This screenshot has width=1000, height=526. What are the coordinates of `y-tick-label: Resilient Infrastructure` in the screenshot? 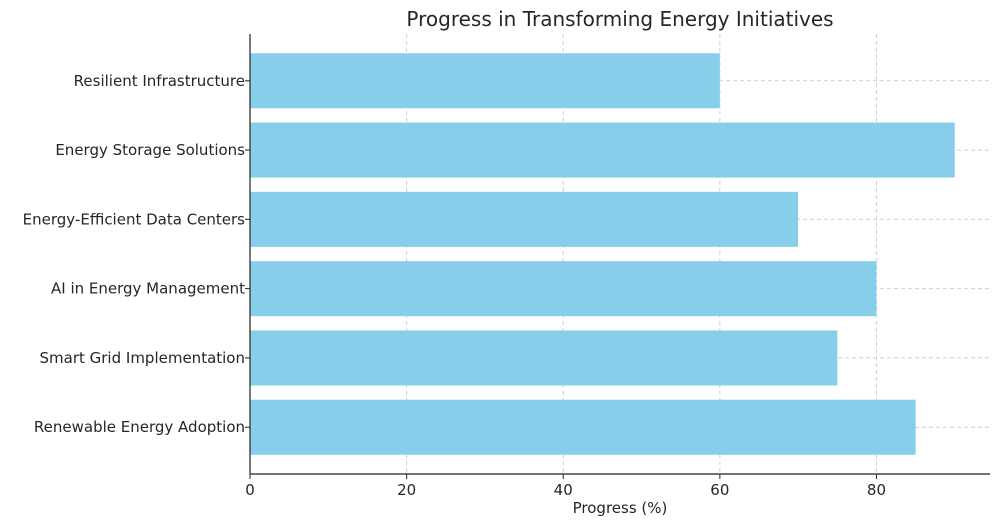 It's located at (159, 81).